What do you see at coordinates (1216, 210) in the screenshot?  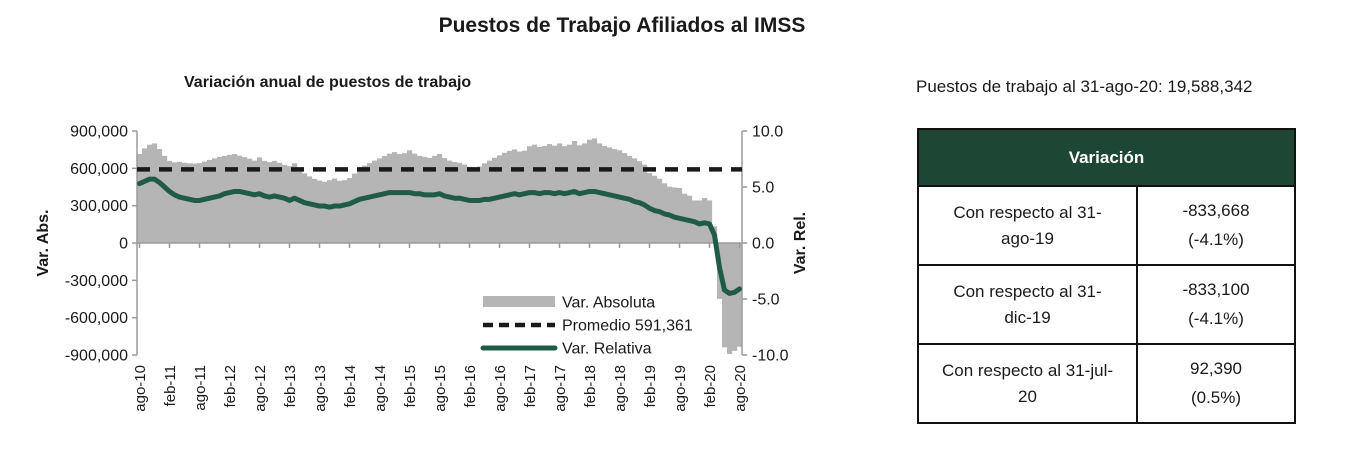 I see `value-absolute: -833,668` at bounding box center [1216, 210].